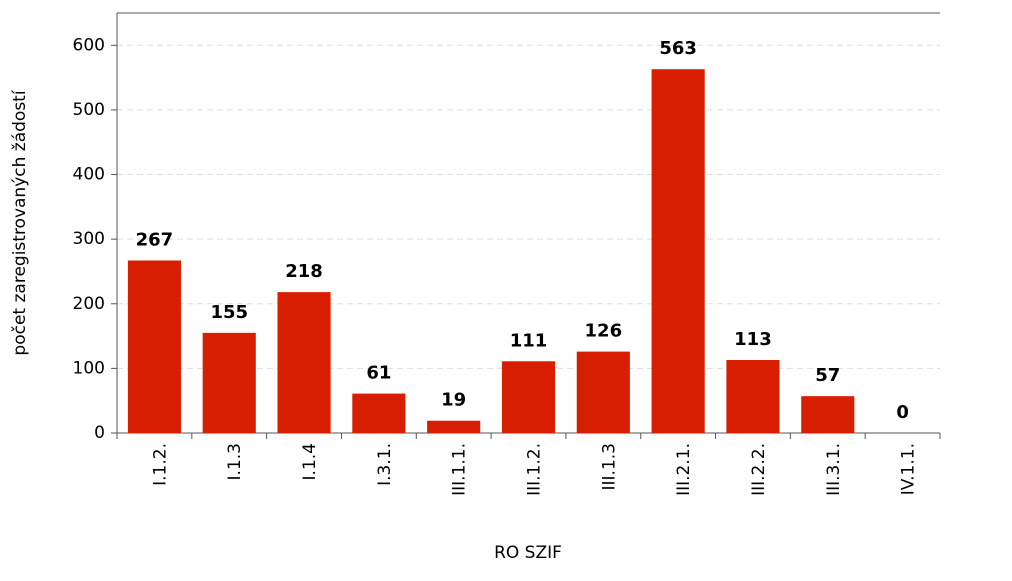 Image resolution: width=1012 pixels, height=581 pixels. I want to click on y-tick-label: 600, so click(89, 45).